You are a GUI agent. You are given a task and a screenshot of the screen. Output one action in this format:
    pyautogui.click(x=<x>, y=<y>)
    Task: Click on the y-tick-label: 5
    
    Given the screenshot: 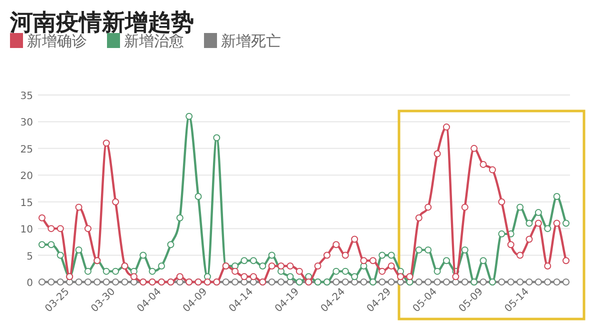 What is the action you would take?
    pyautogui.click(x=29, y=256)
    